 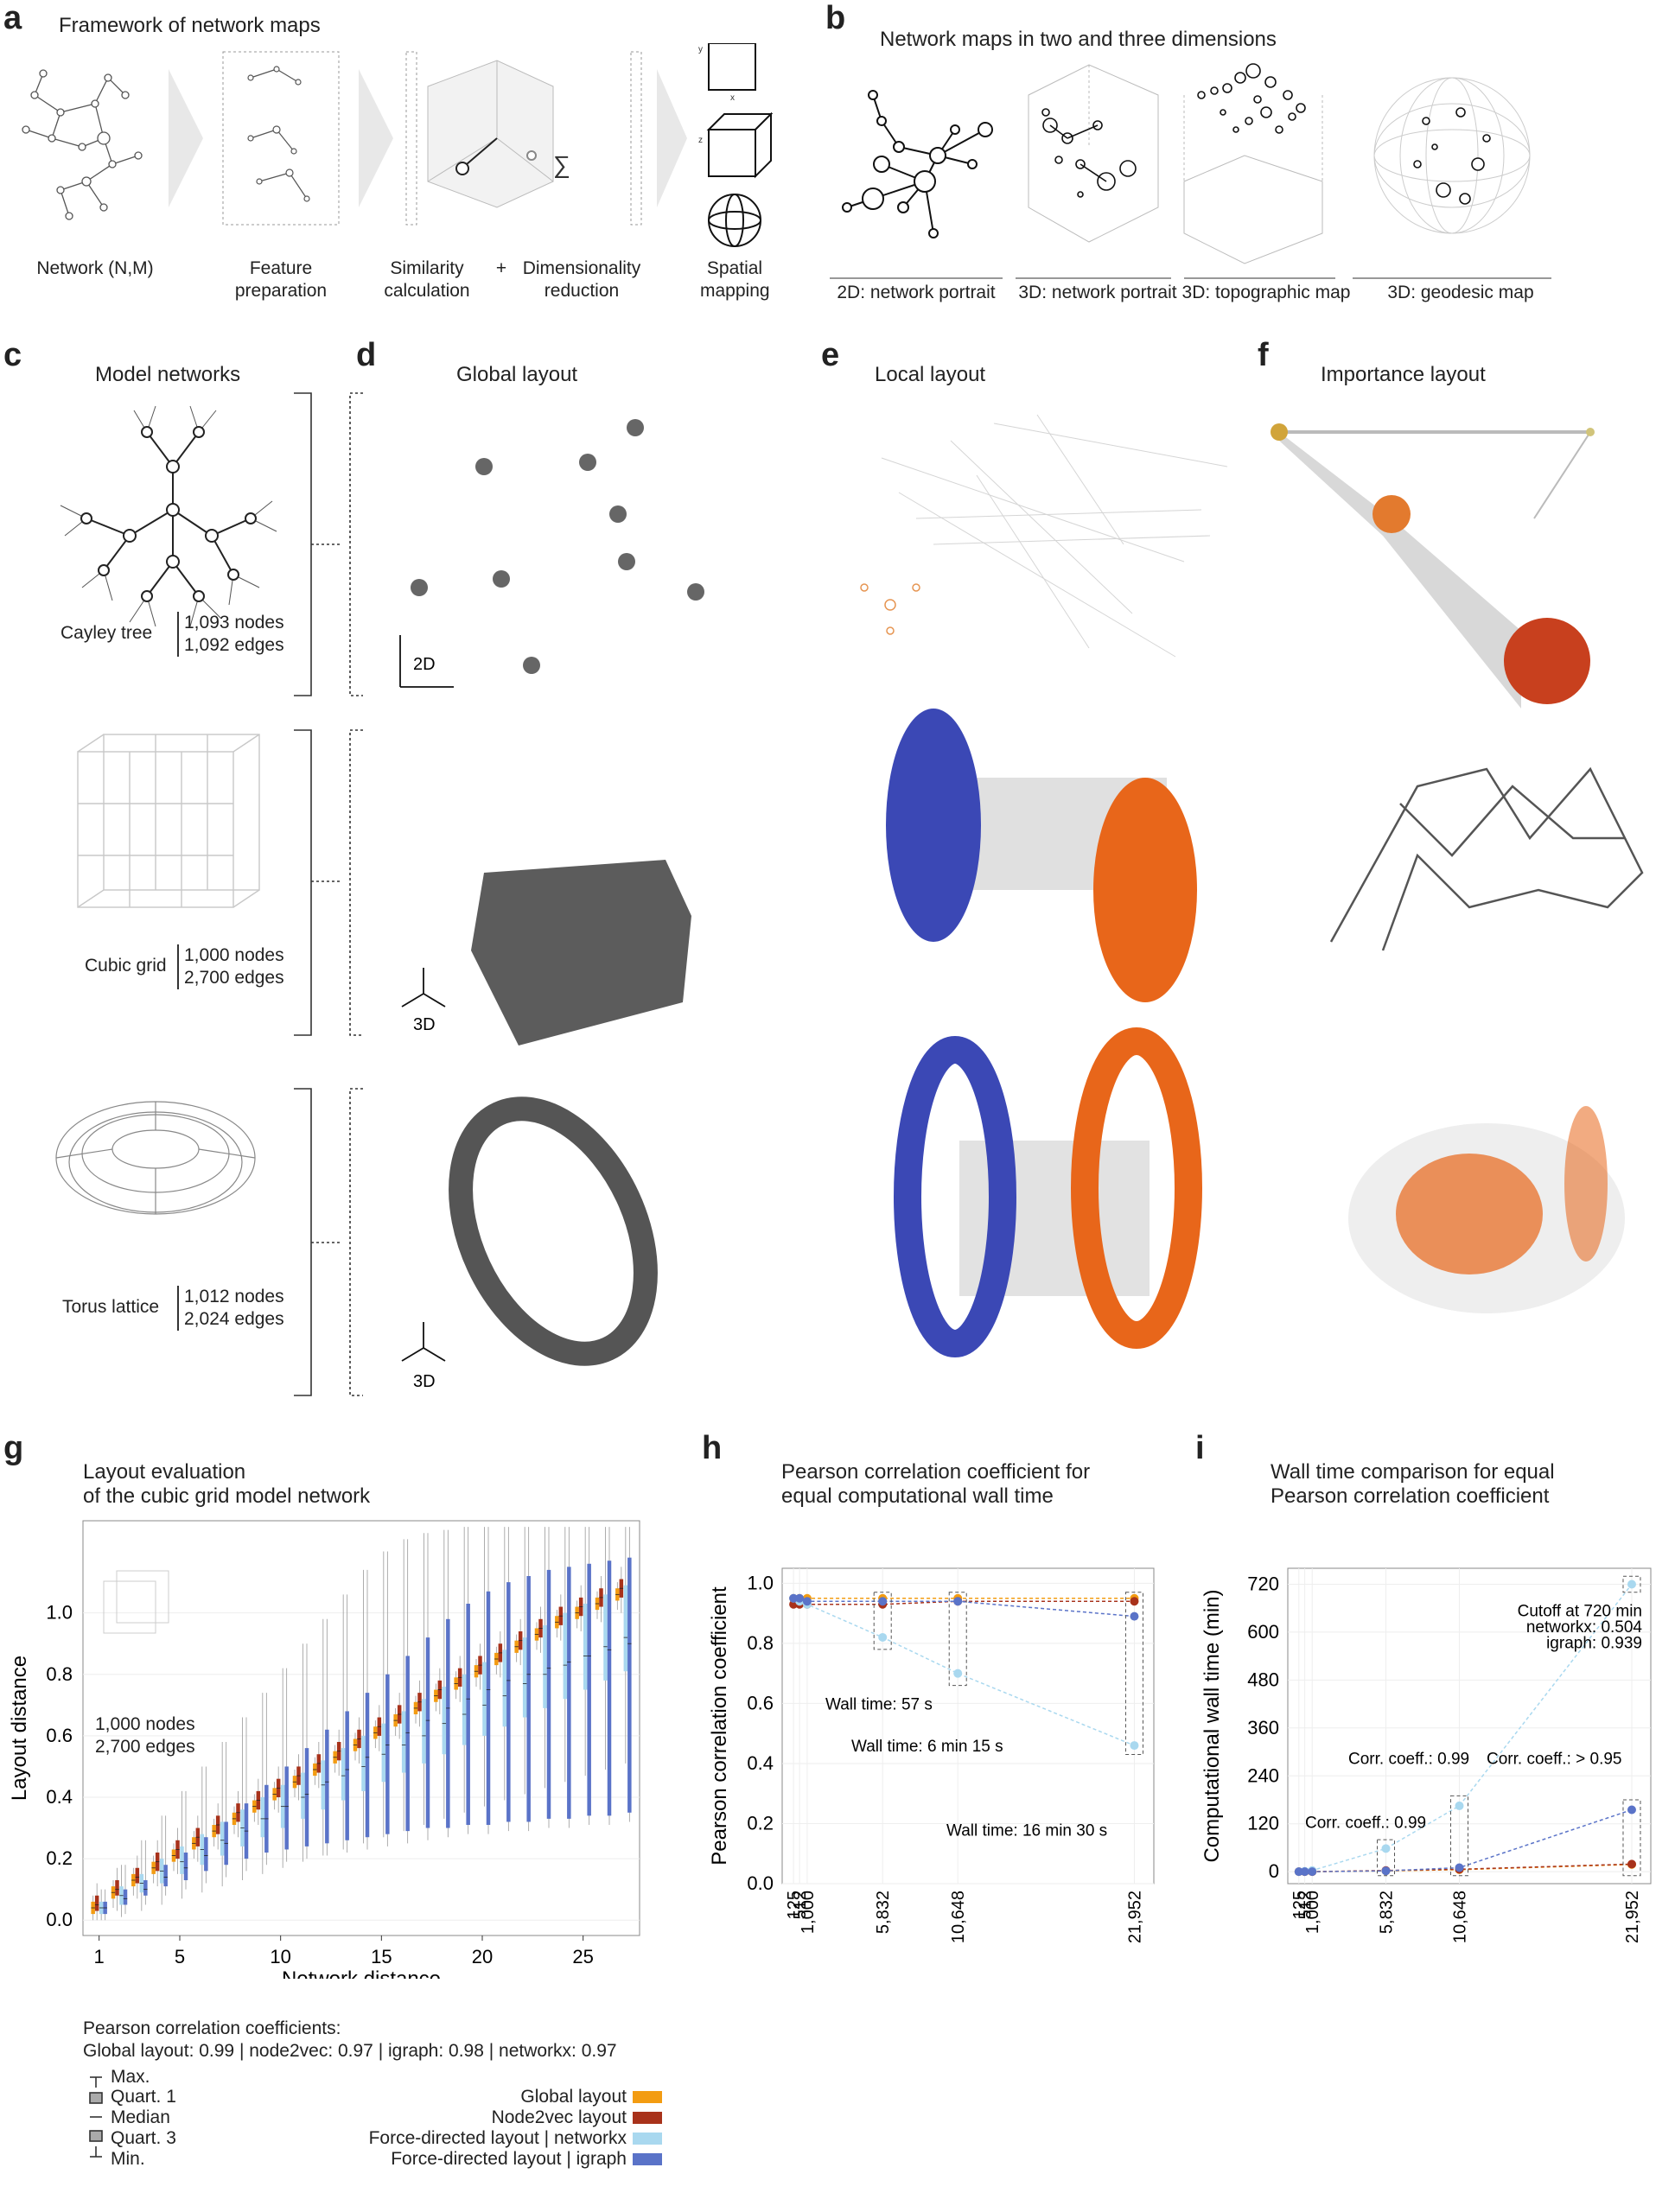 What do you see at coordinates (234, 1296) in the screenshot?
I see `net-torus-nodes: 1,012 nodes` at bounding box center [234, 1296].